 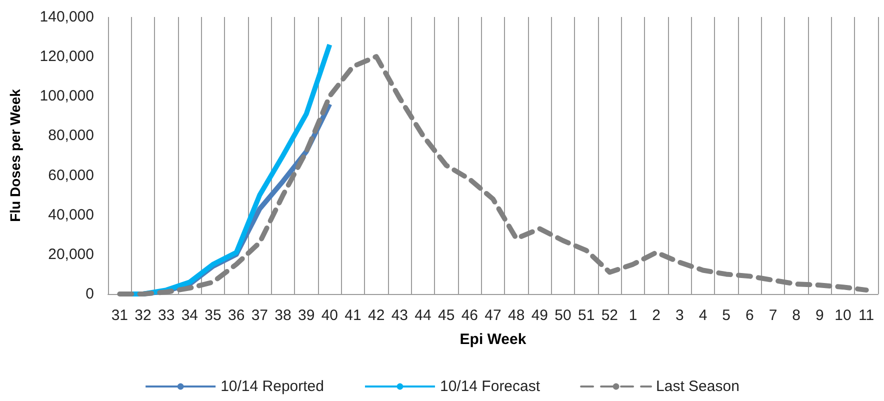 What do you see at coordinates (67, 17) in the screenshot?
I see `y-tick-label: 140,000` at bounding box center [67, 17].